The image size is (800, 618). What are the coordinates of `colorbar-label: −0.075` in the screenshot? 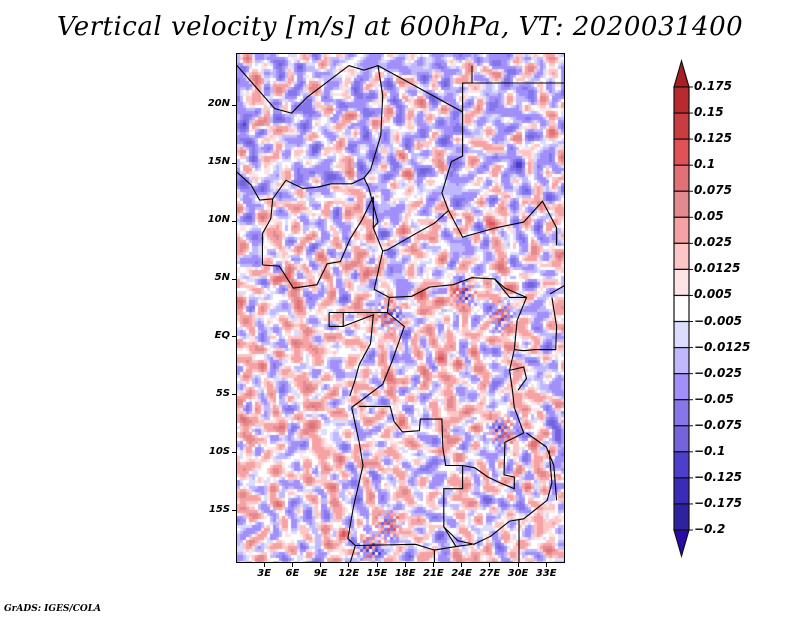 It's located at (718, 424).